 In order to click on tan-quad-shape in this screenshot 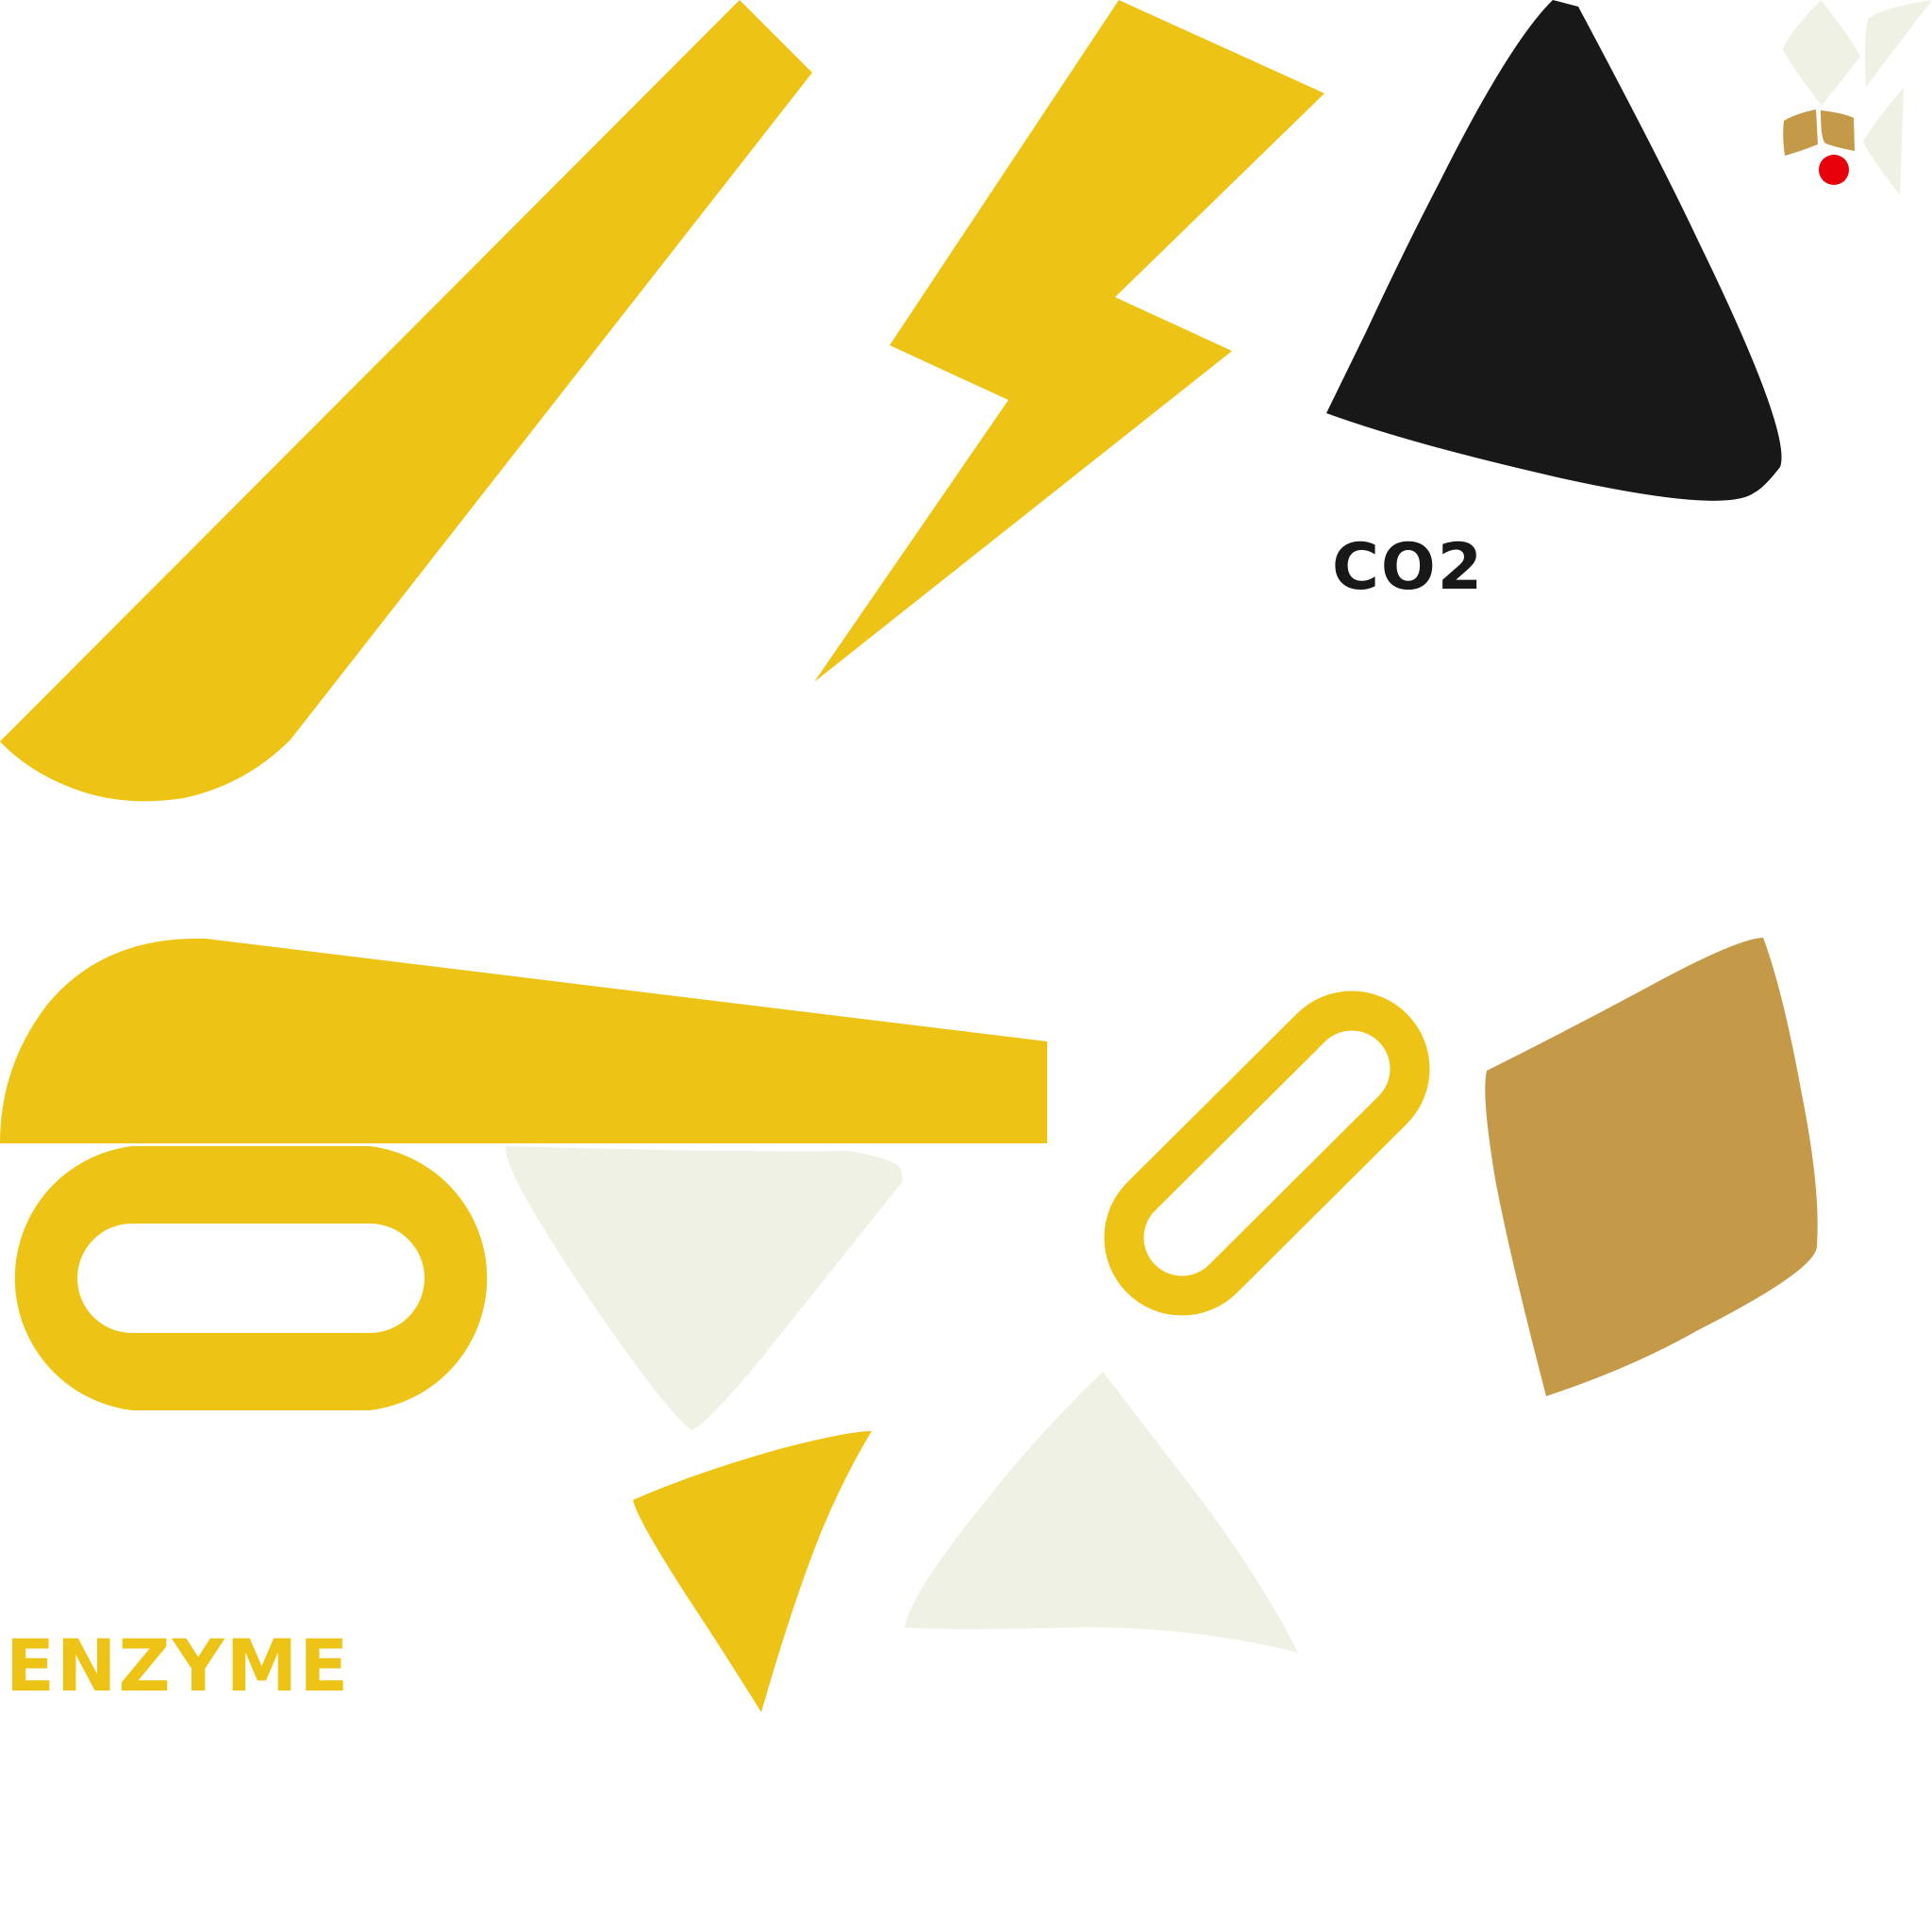, I will do `click(1652, 1167)`.